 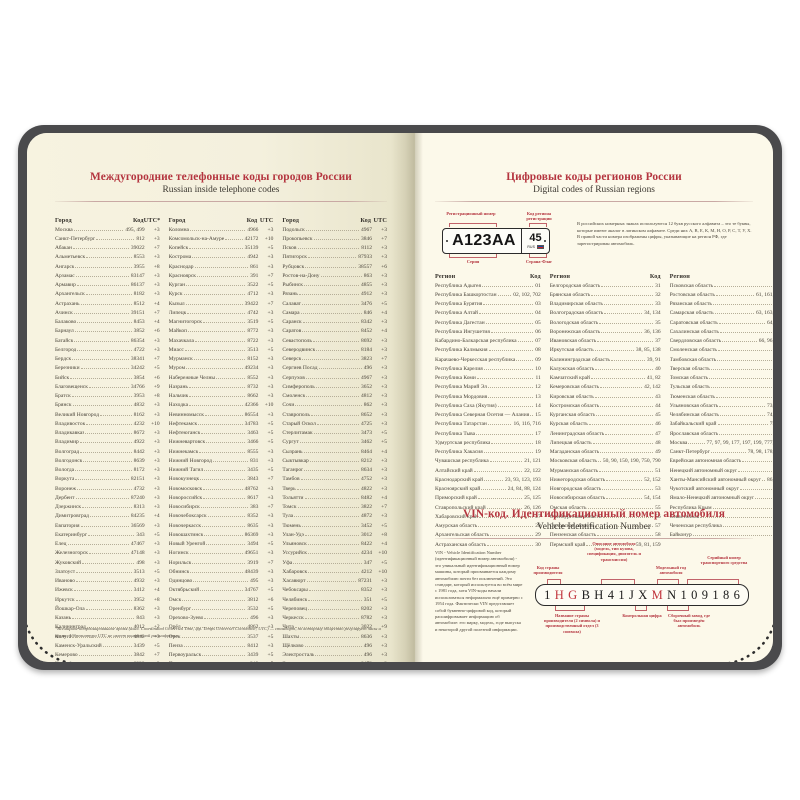 I want to click on table-row: Брянск 4832 +3, so click(x=107, y=405).